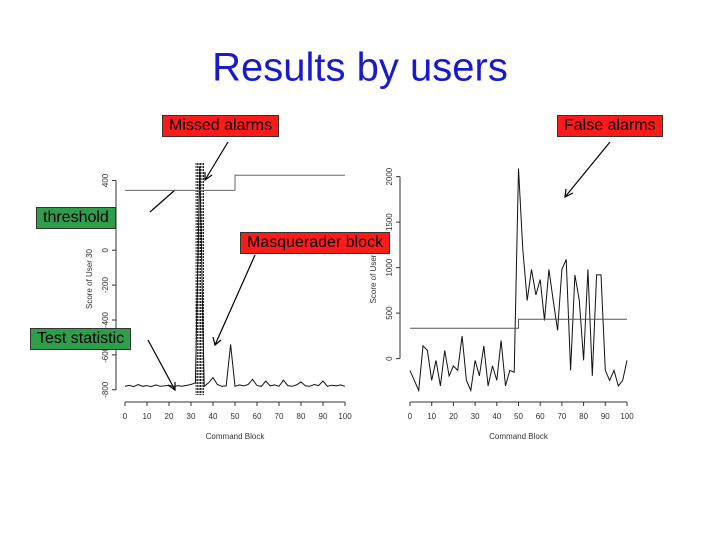 This screenshot has height=540, width=720. I want to click on y-tick-label: 500, so click(389, 313).